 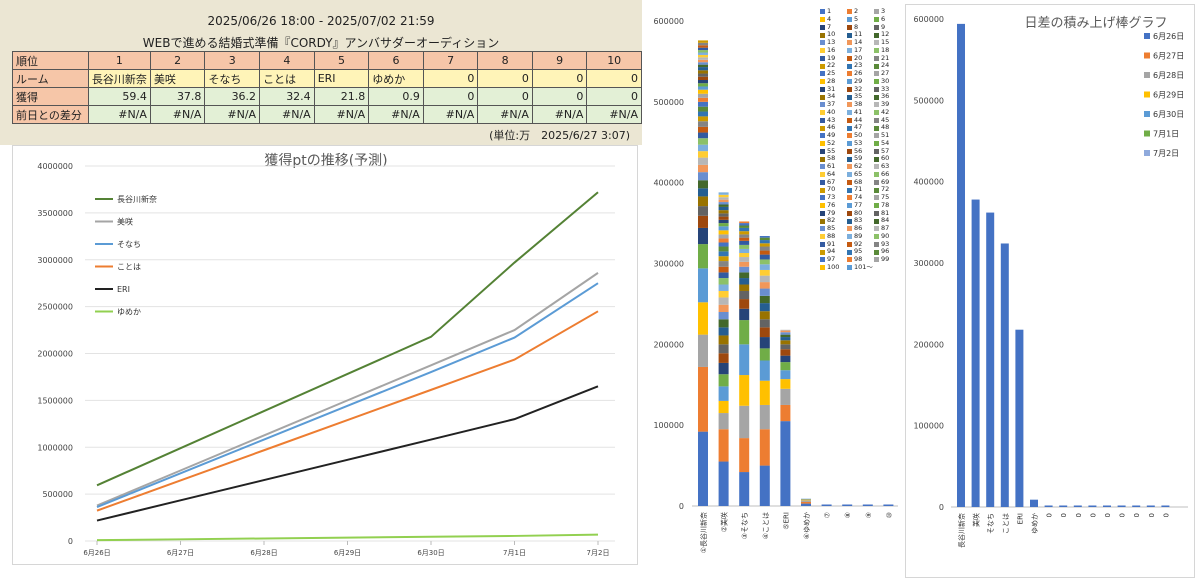 I want to click on legend-item: 74, so click(x=860, y=198).